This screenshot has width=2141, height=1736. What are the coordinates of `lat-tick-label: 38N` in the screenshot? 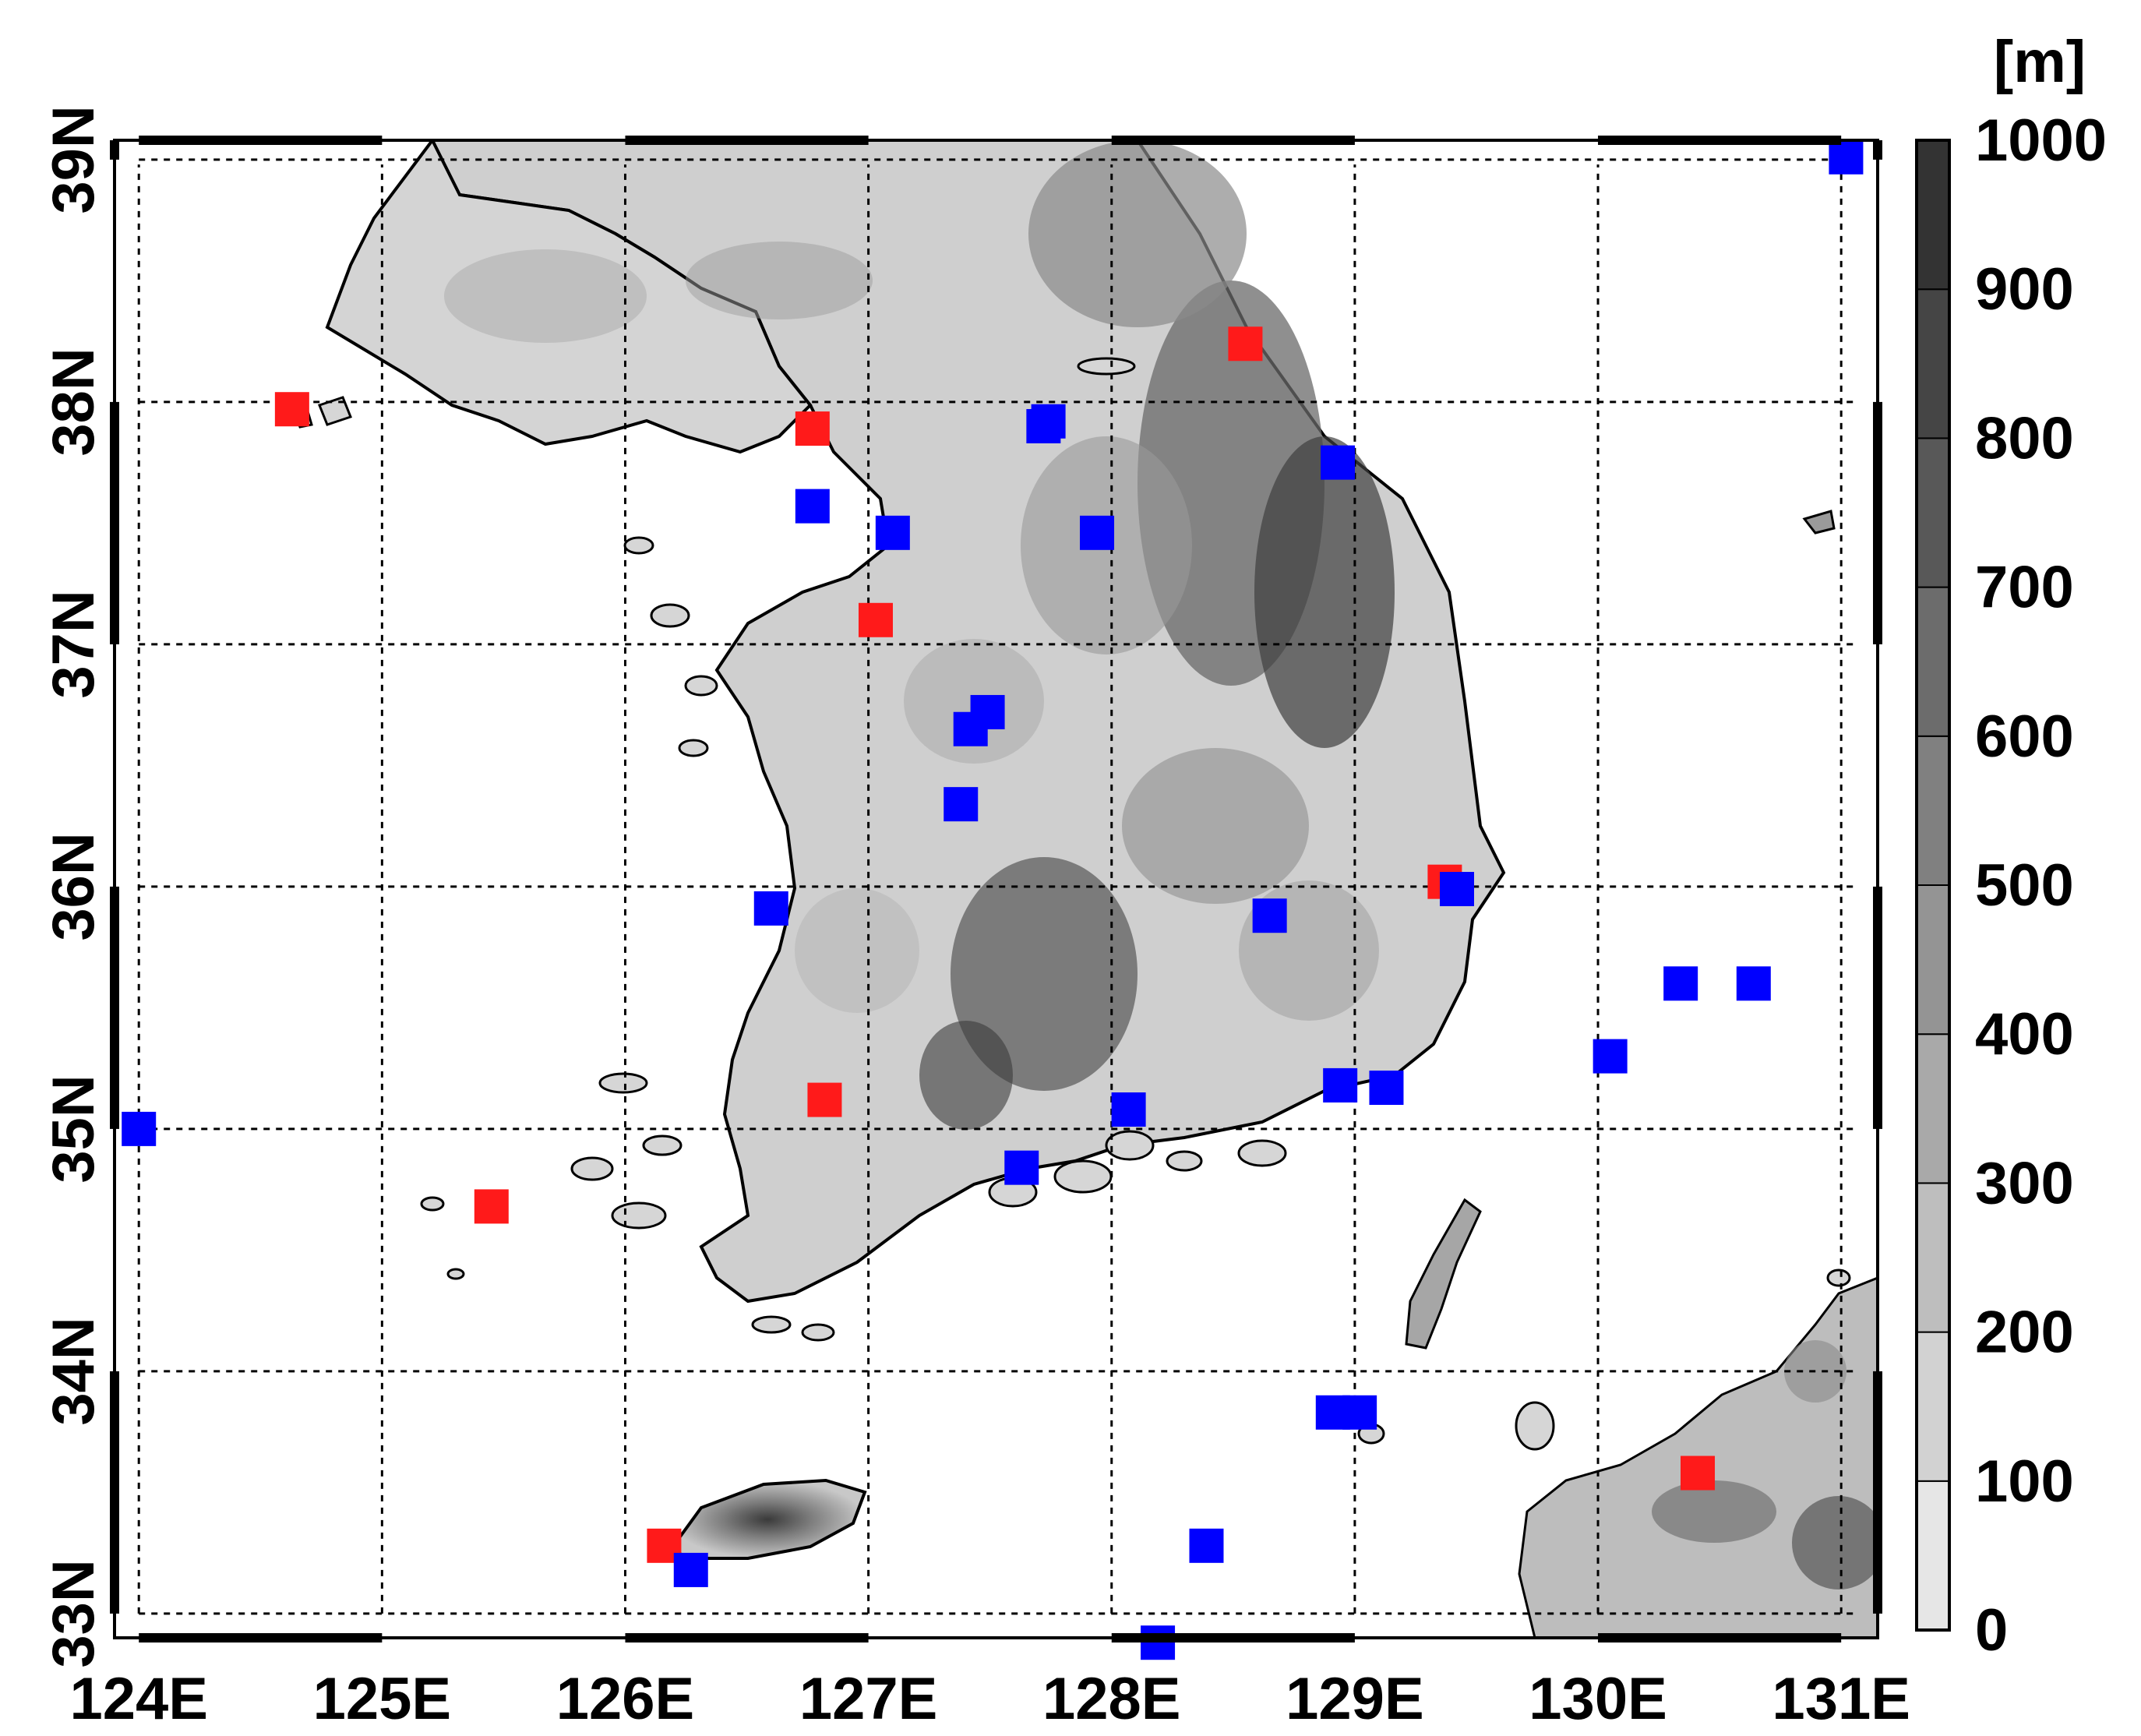 It's located at (74, 402).